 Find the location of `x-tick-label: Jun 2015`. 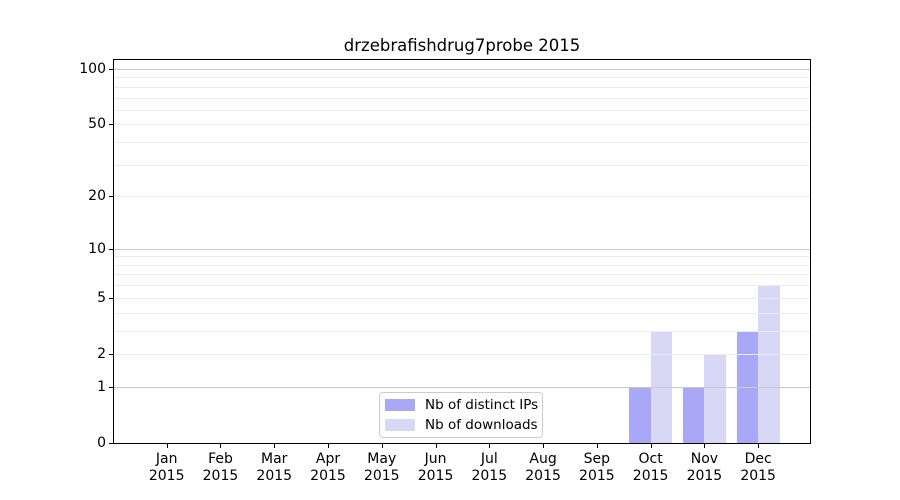

x-tick-label: Jun 2015 is located at coordinates (436, 468).